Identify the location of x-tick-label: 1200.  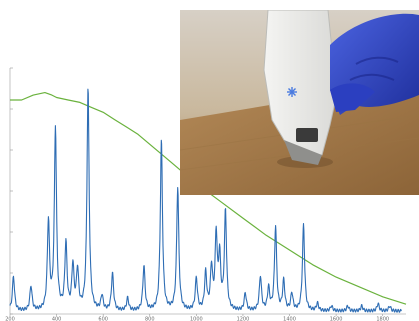
(243, 319).